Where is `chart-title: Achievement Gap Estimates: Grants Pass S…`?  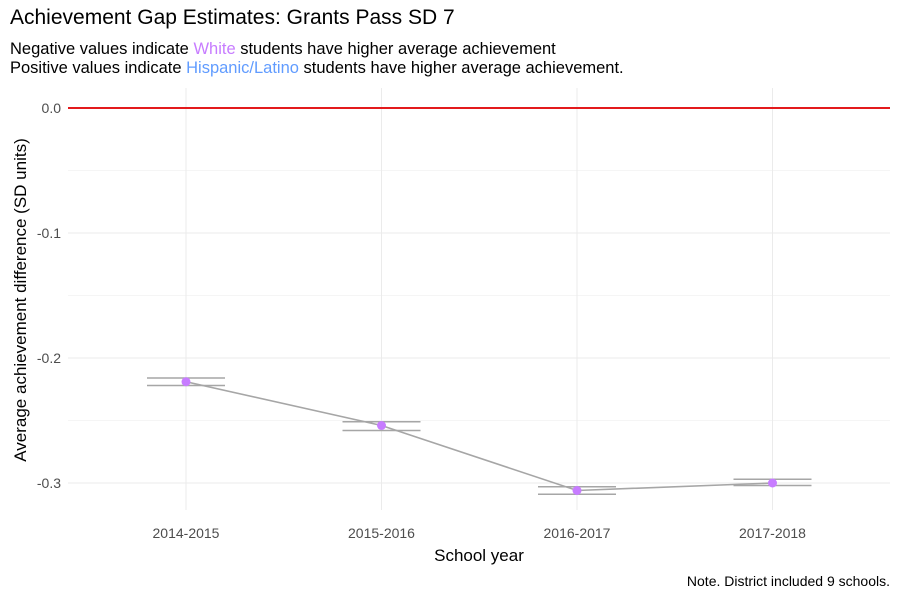 chart-title: Achievement Gap Estimates: Grants Pass S… is located at coordinates (232, 17).